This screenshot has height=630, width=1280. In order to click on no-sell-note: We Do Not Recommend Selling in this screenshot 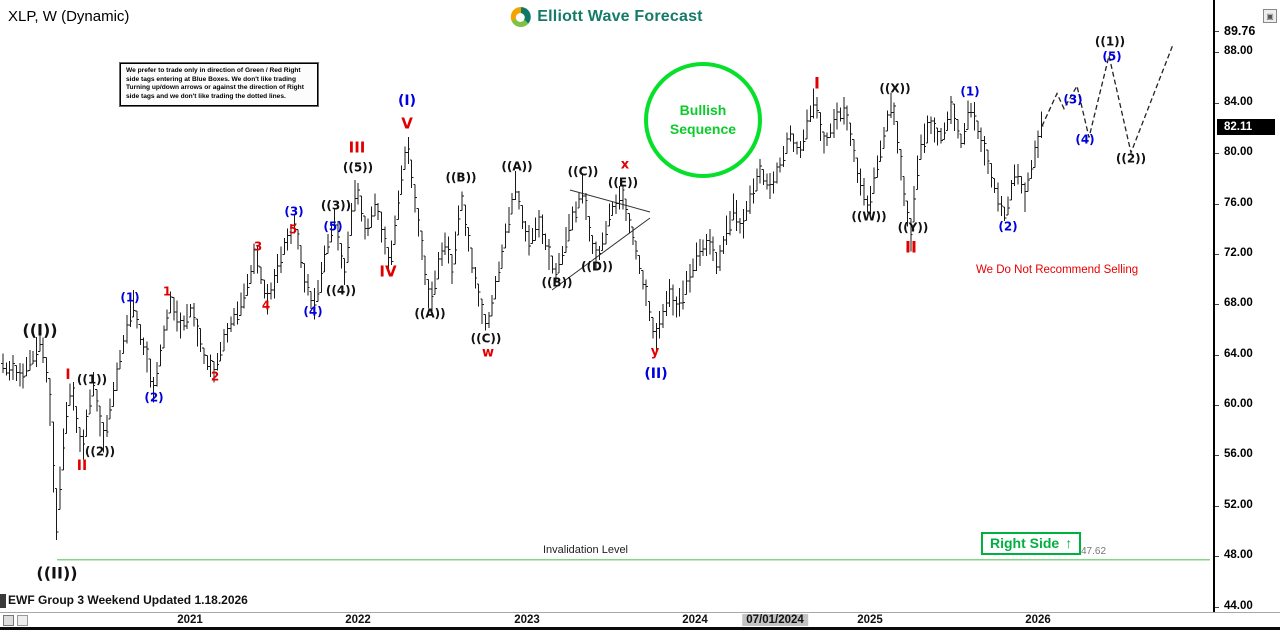, I will do `click(1057, 270)`.